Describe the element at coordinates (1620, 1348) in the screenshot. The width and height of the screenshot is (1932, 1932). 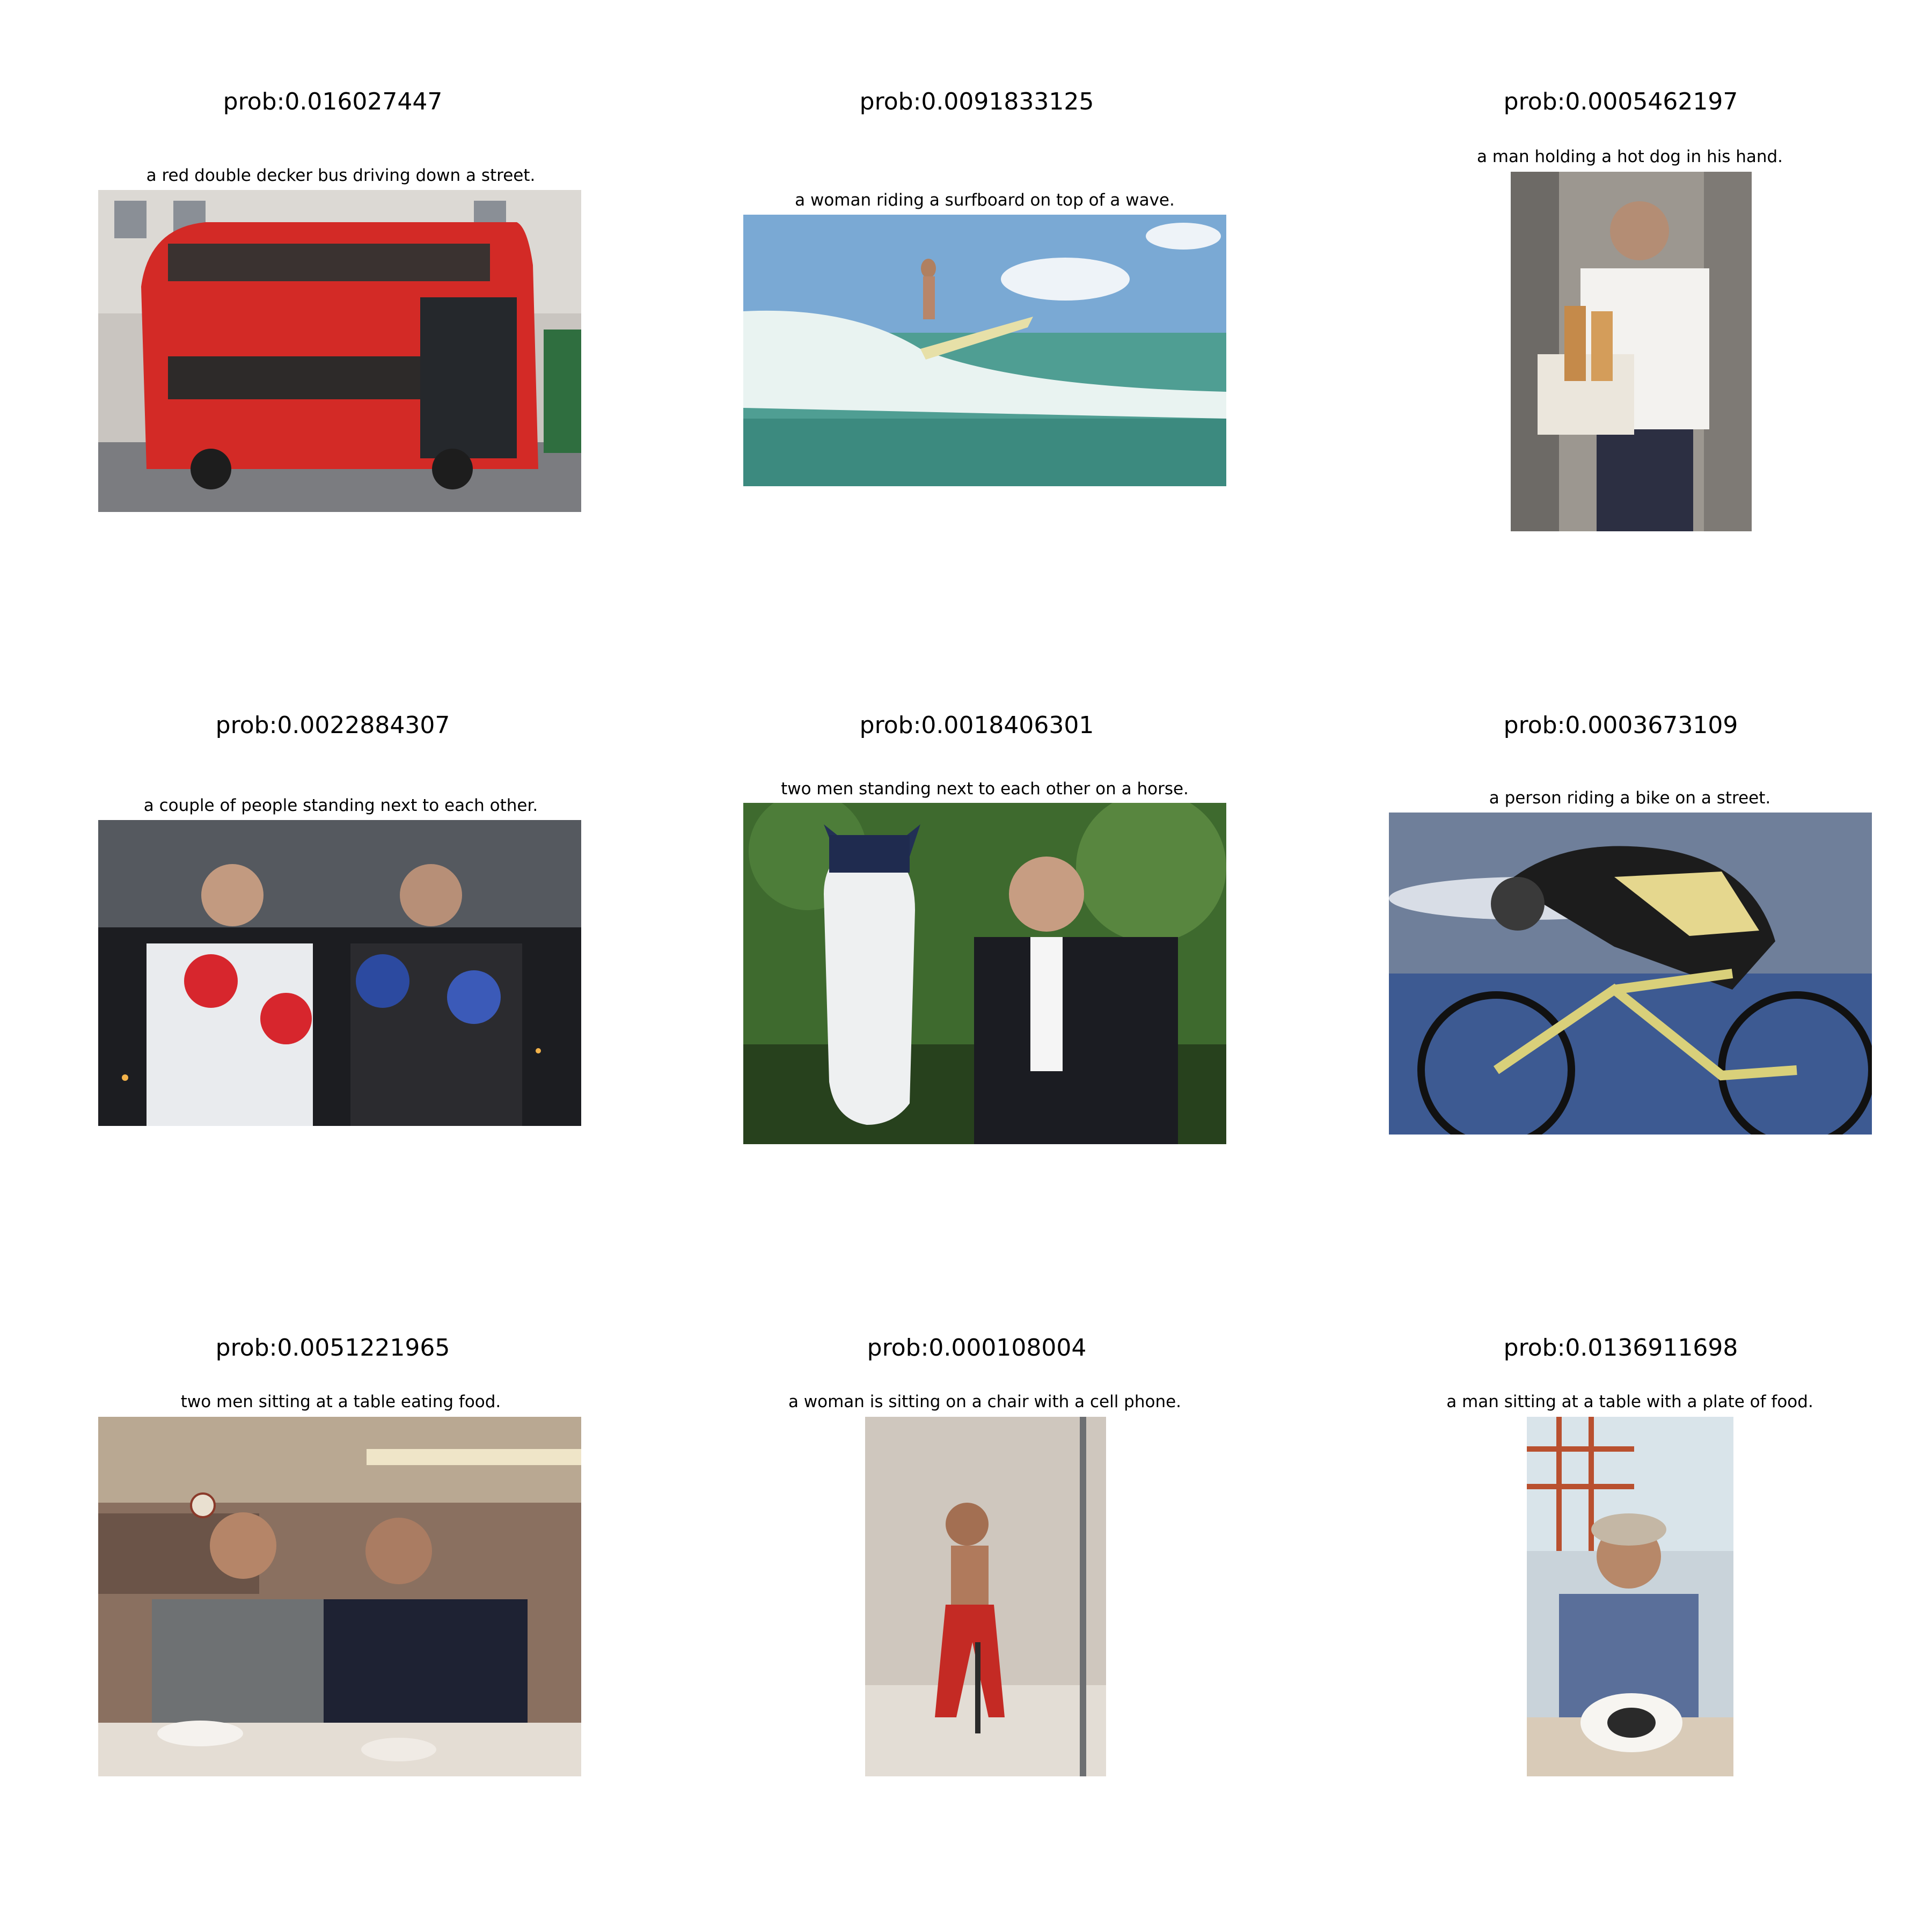
I see `panel-9-prob: prob:0.0136911698` at that location.